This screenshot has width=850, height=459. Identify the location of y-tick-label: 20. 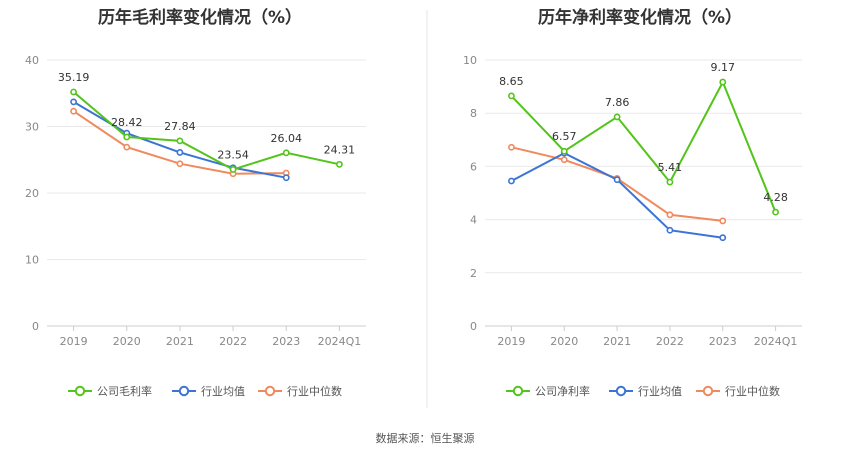
(32, 193).